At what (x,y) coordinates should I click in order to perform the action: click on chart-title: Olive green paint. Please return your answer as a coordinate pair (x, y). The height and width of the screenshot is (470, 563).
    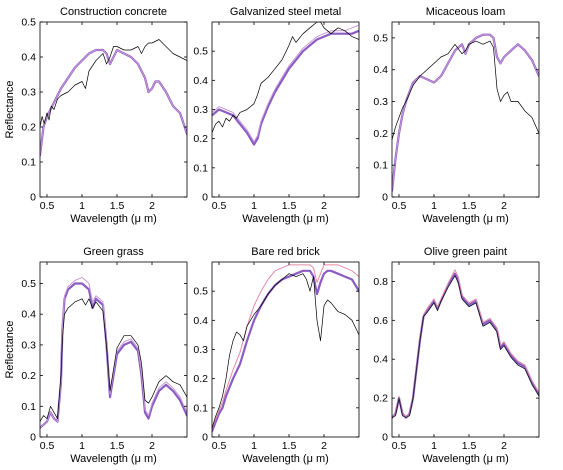
    Looking at the image, I should click on (465, 252).